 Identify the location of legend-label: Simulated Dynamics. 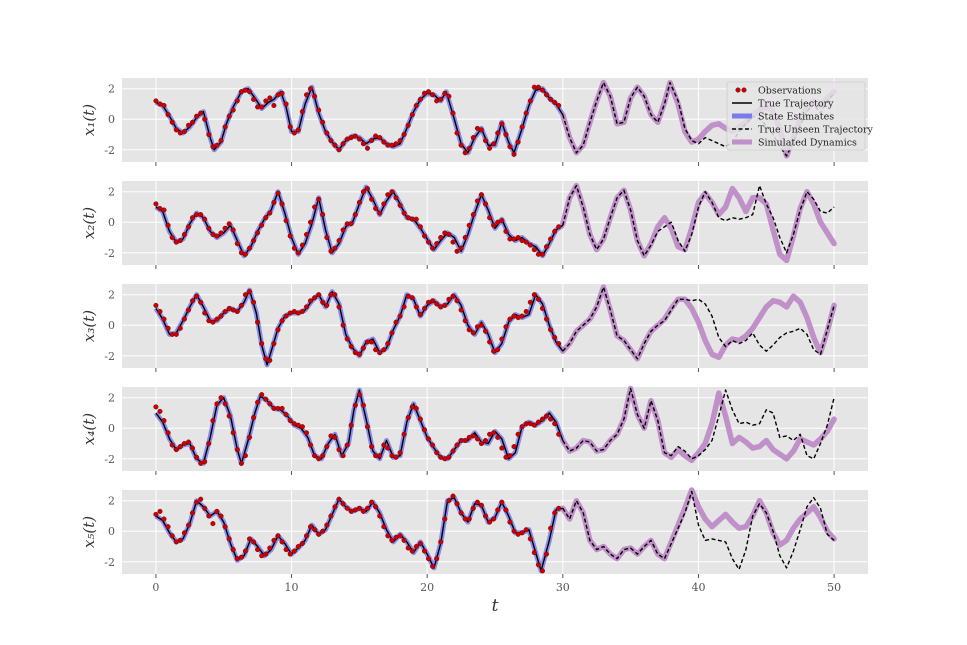
(807, 143).